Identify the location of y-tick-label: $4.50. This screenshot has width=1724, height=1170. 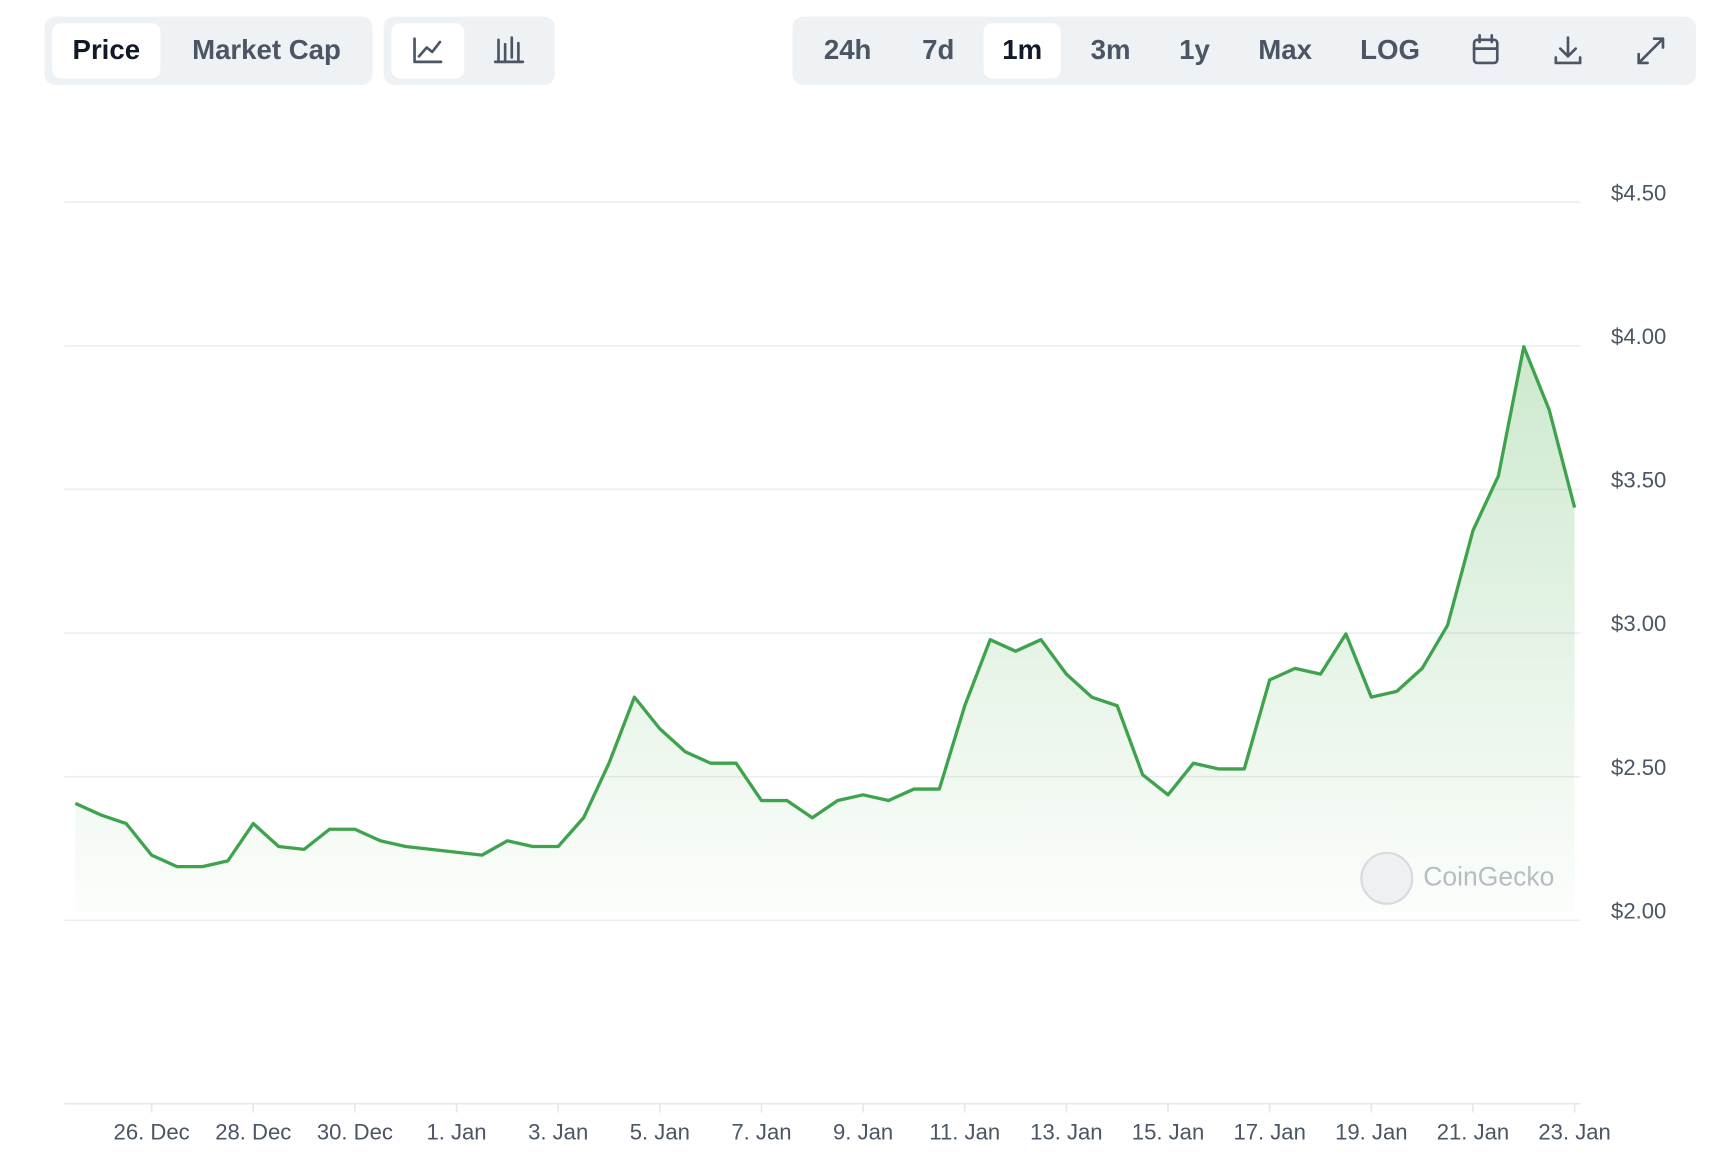
(1638, 192).